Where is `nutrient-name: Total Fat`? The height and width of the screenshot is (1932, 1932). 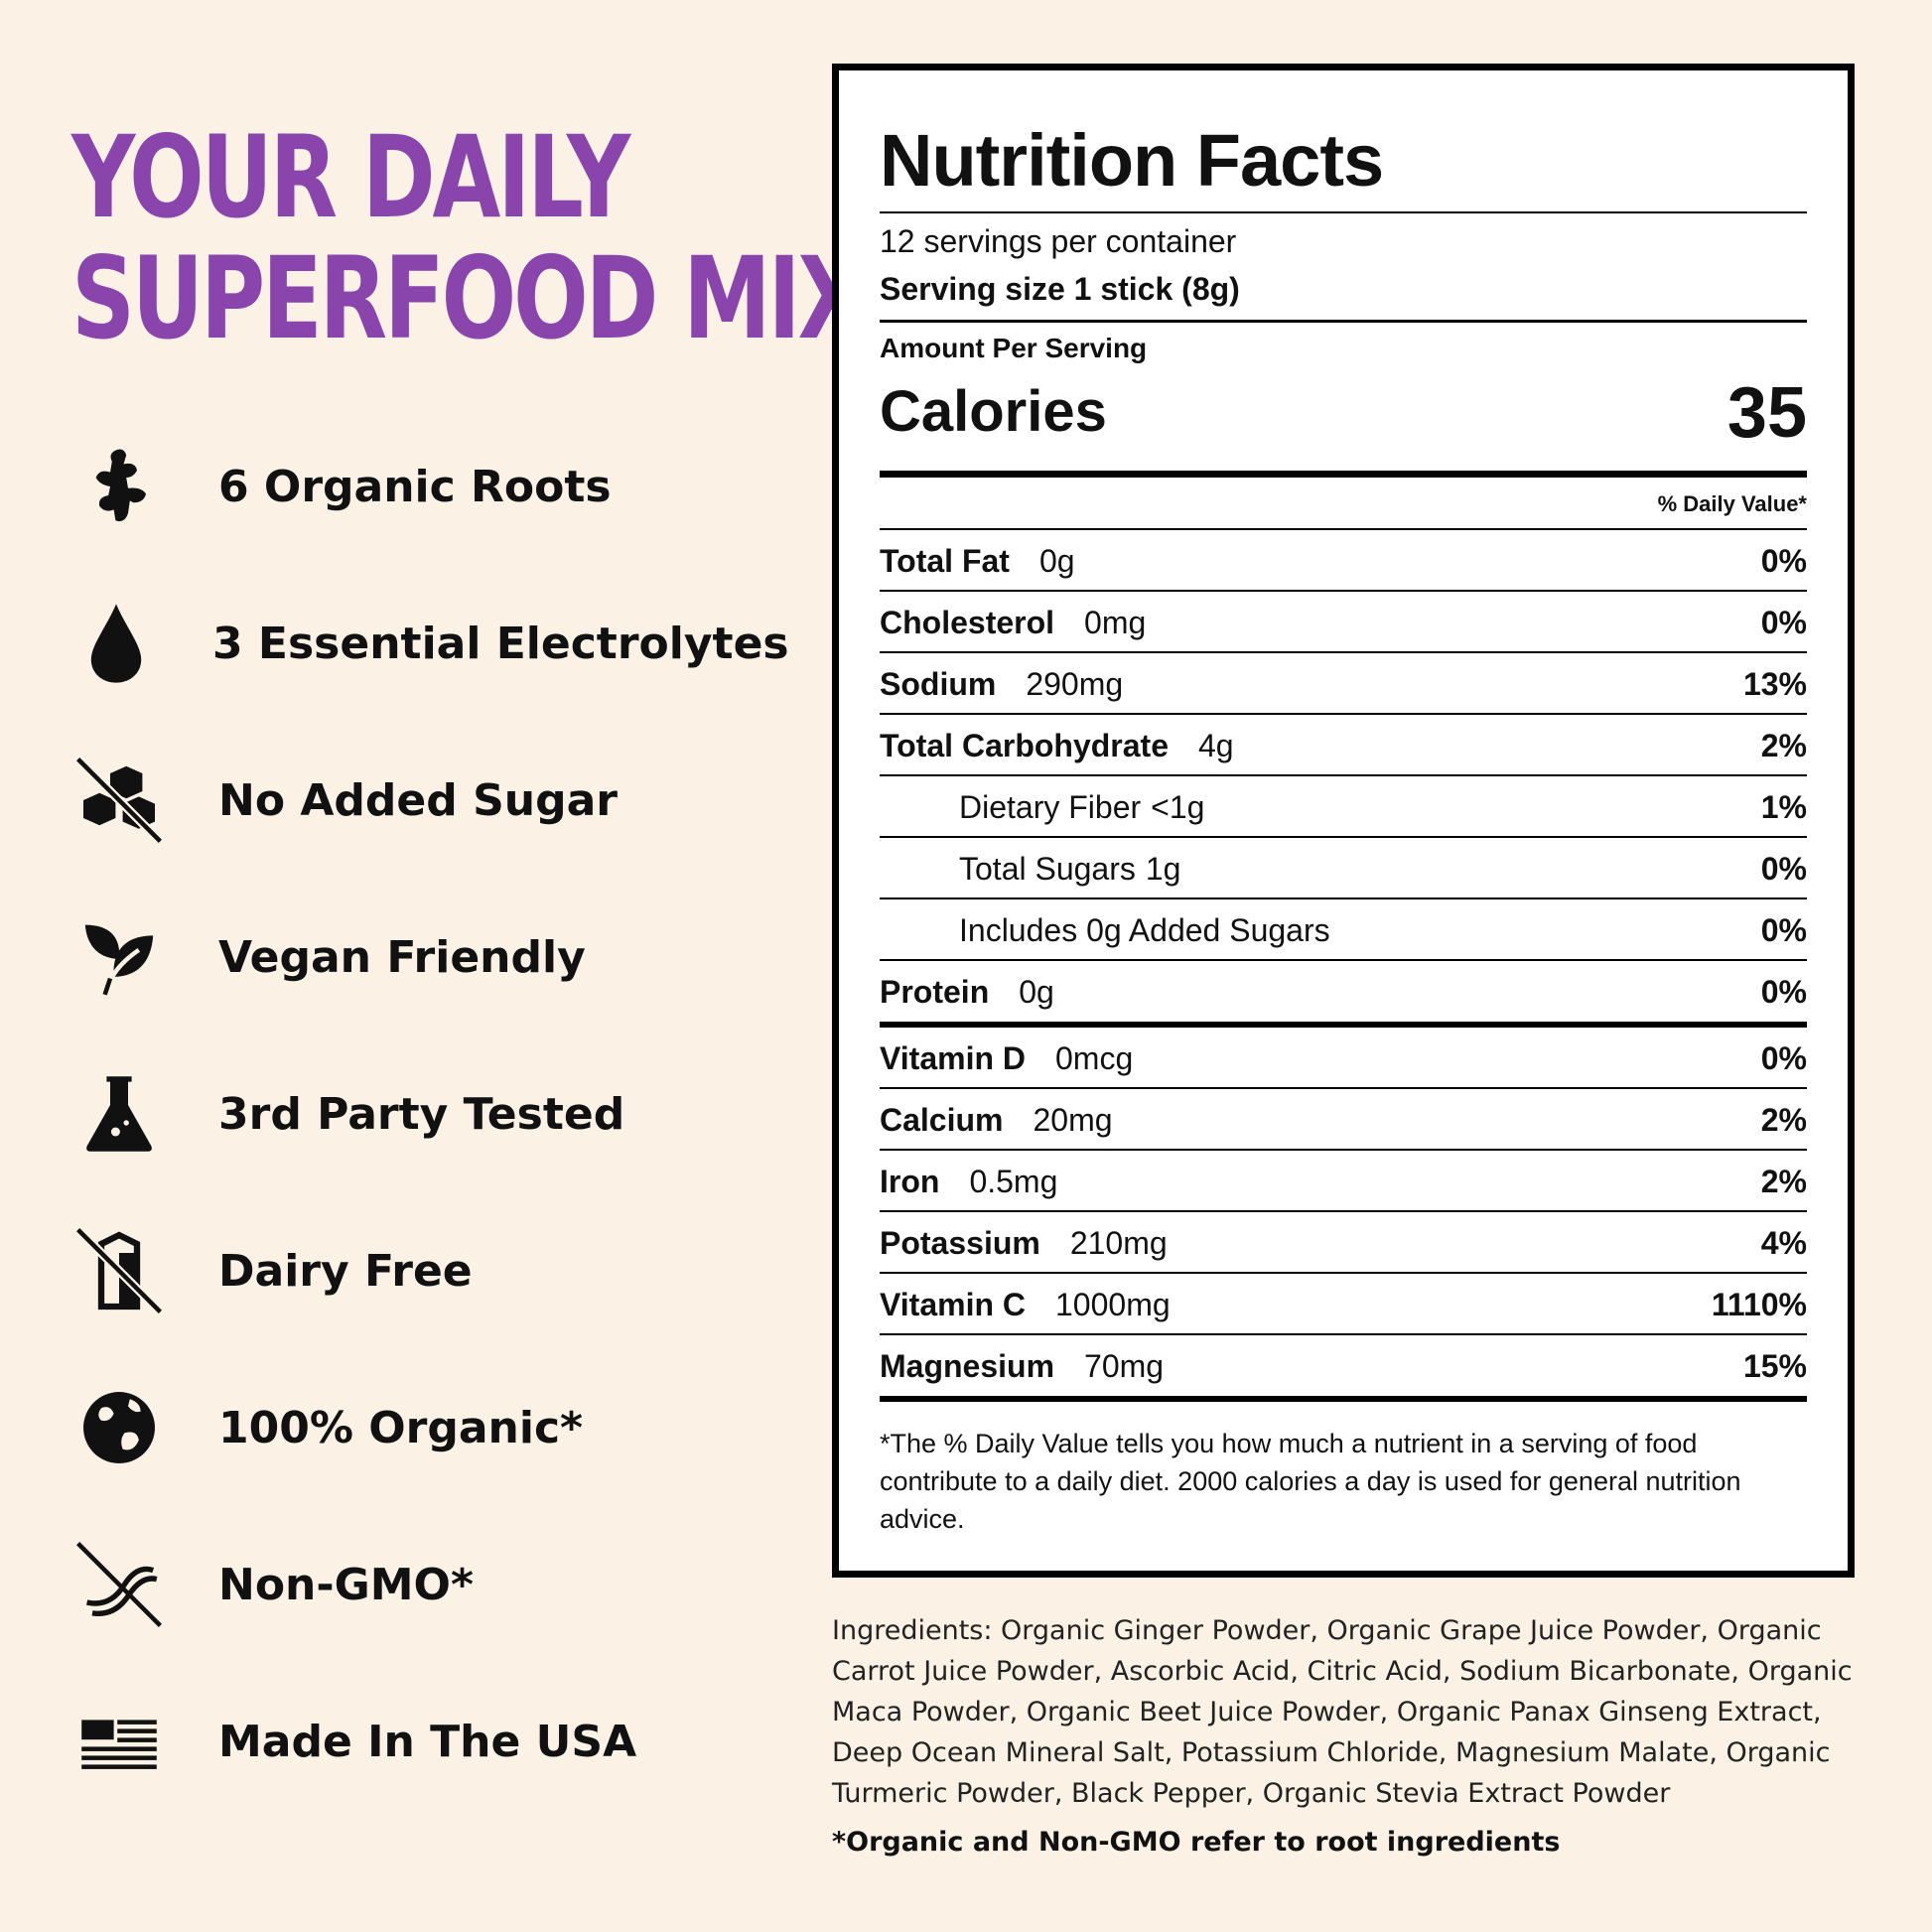 nutrient-name: Total Fat is located at coordinates (945, 561).